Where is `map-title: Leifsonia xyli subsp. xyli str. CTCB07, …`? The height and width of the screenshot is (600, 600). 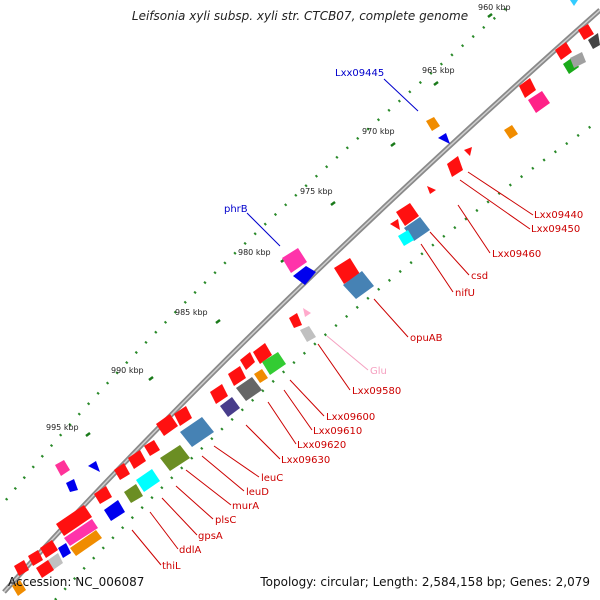 map-title: Leifsonia xyli subsp. xyli str. CTCB07, … is located at coordinates (300, 16).